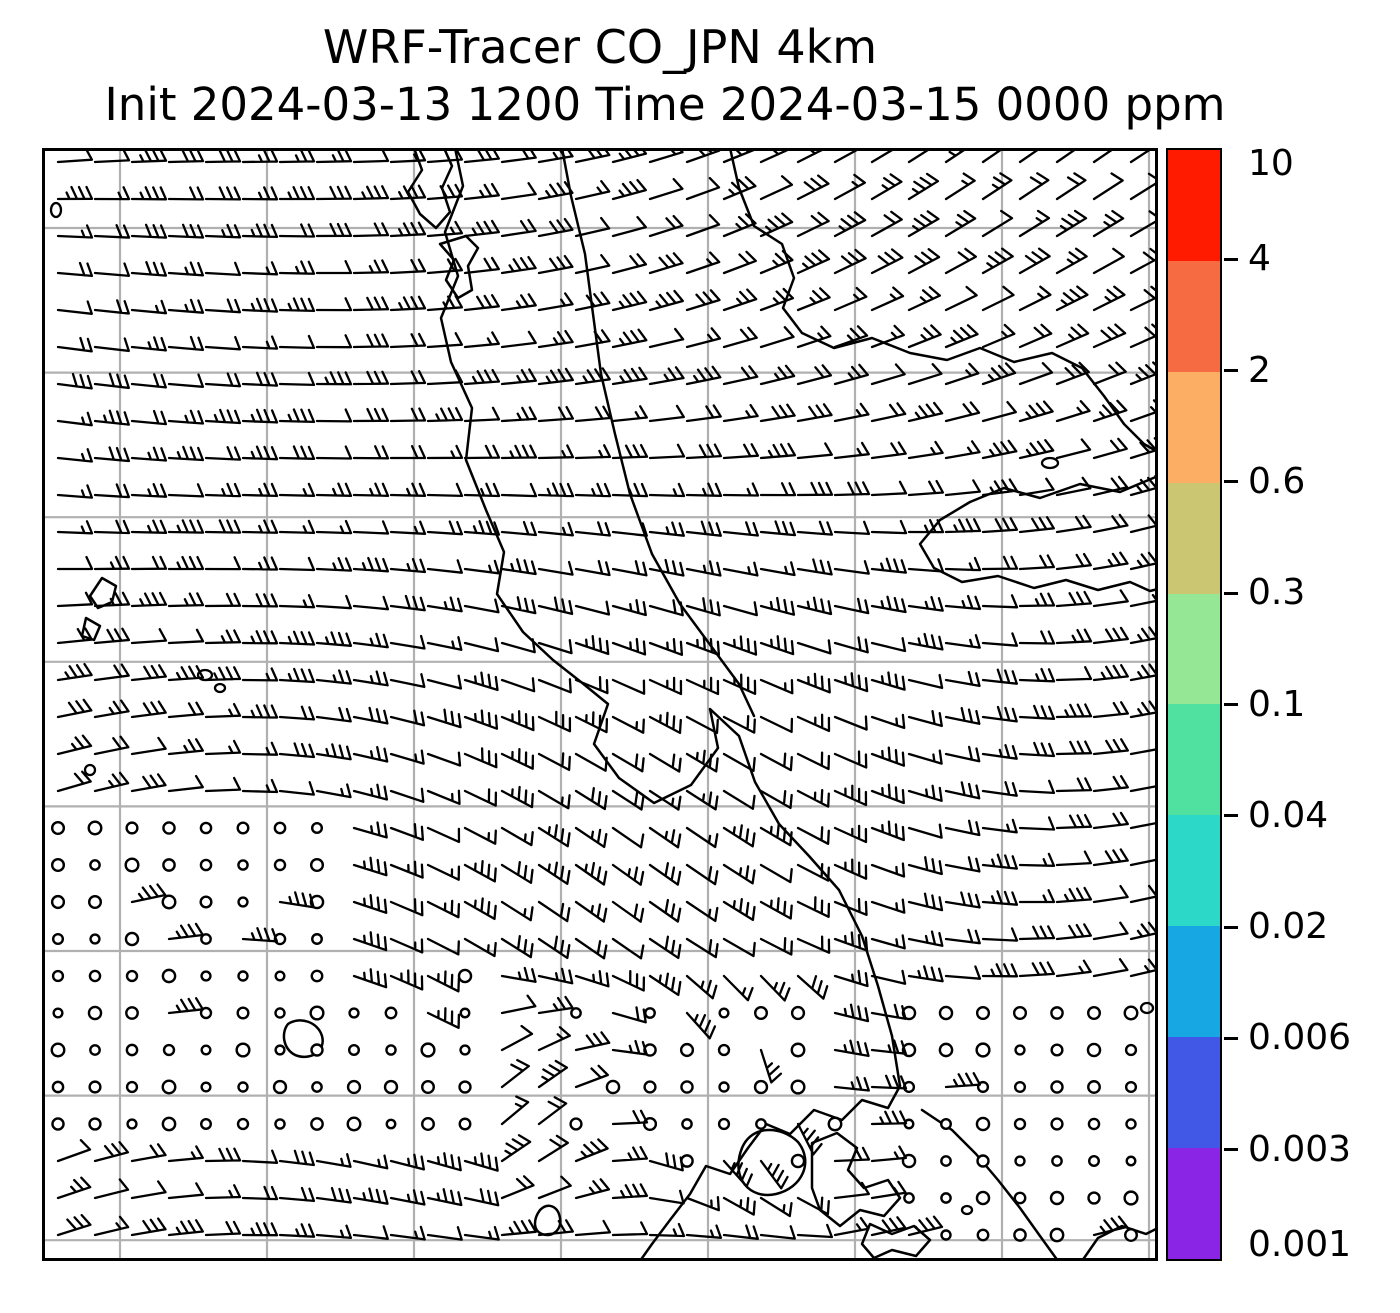 The width and height of the screenshot is (1400, 1313). I want to click on colorbar-tick-label: 0.006, so click(1300, 1038).